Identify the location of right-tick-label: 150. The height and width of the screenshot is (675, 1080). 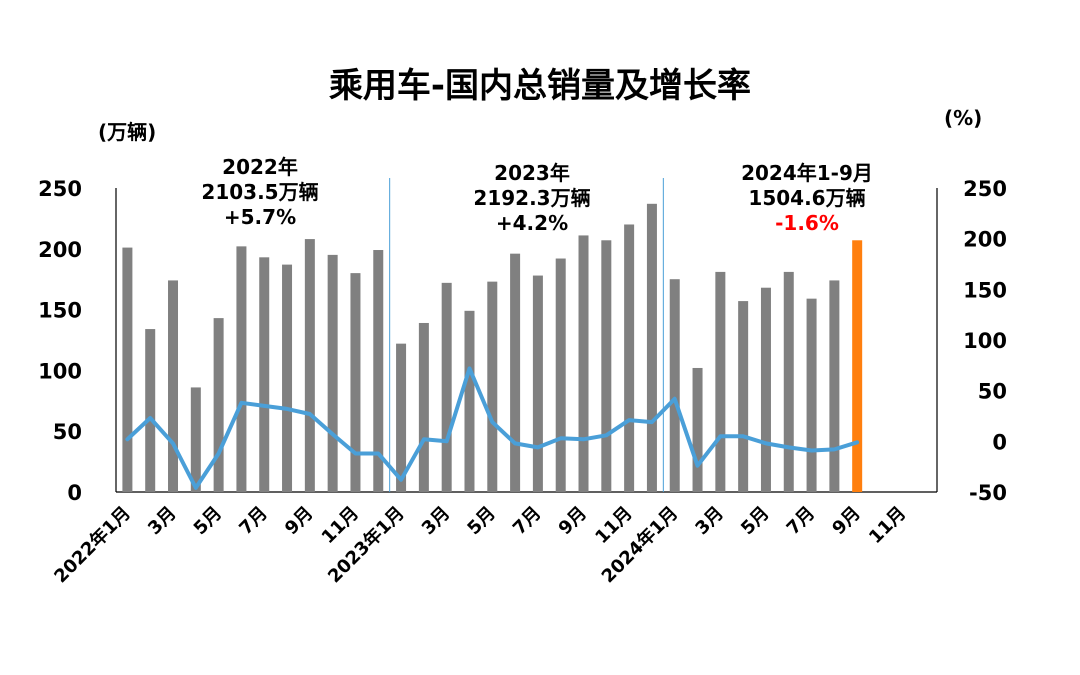
(985, 290).